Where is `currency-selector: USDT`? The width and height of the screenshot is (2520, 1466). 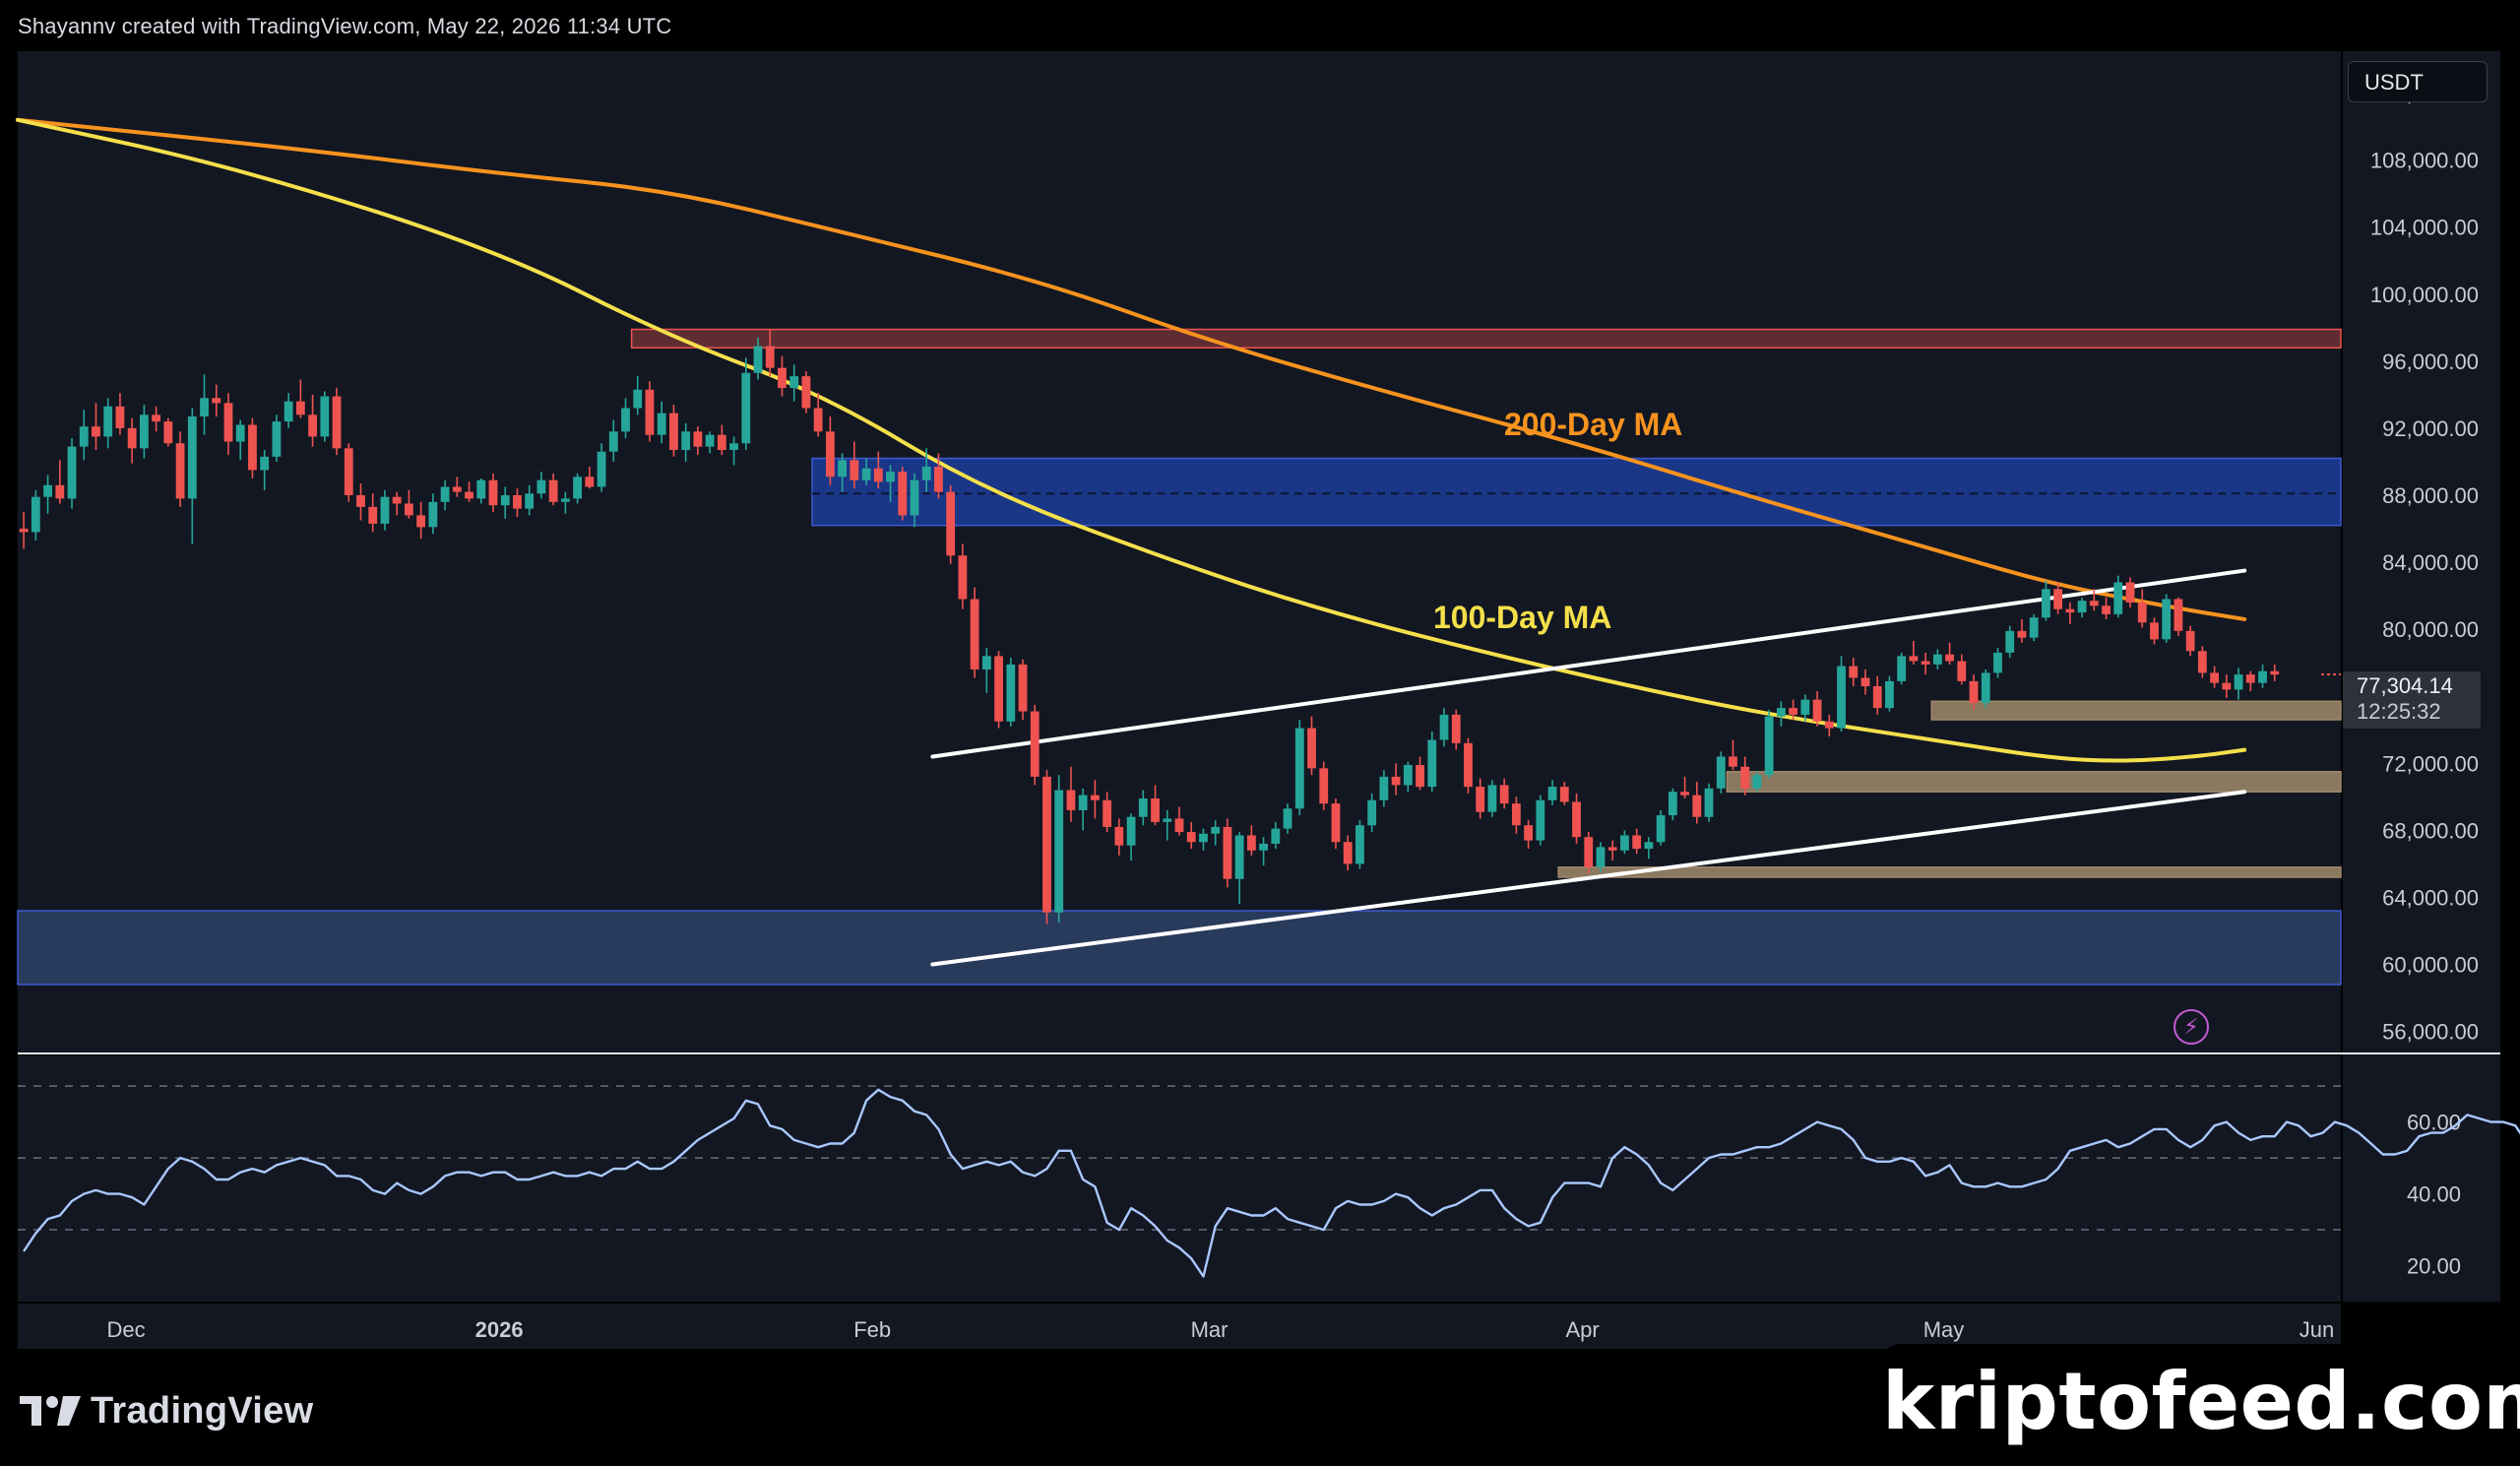 currency-selector: USDT is located at coordinates (2418, 82).